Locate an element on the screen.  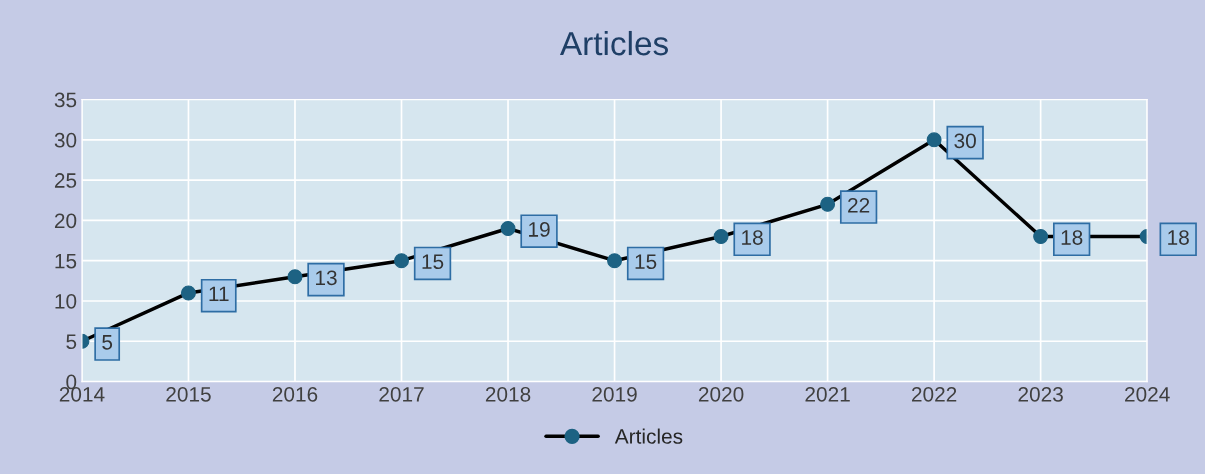
y-tick-label: 10 is located at coordinates (66, 301).